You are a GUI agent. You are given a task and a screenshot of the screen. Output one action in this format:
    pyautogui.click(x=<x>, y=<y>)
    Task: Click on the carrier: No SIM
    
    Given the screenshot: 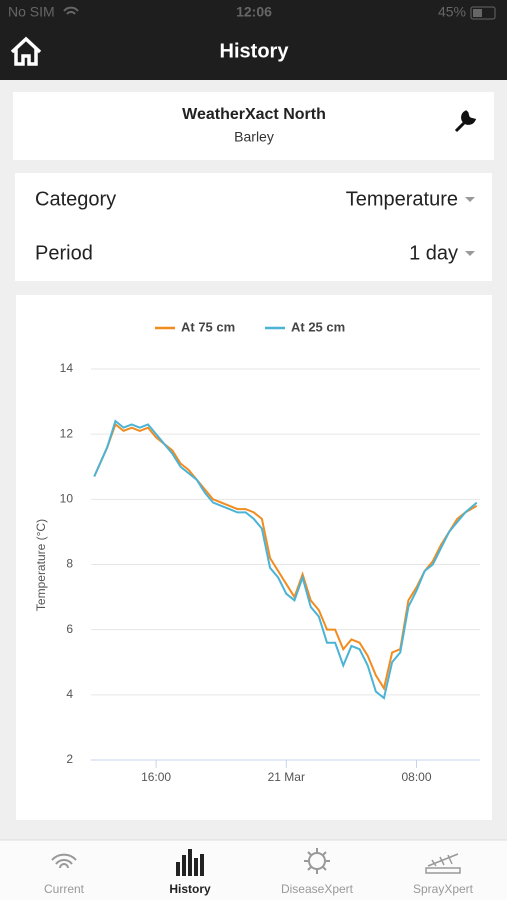 What is the action you would take?
    pyautogui.click(x=31, y=12)
    